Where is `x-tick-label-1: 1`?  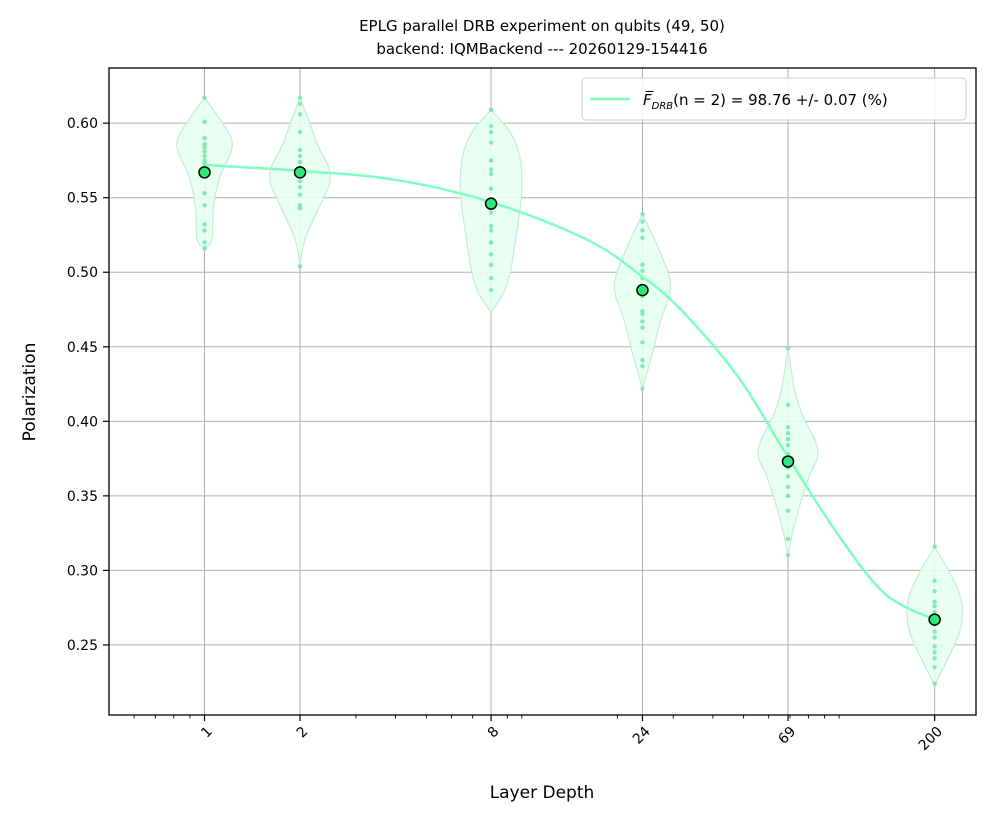
x-tick-label-1: 1 is located at coordinates (207, 733).